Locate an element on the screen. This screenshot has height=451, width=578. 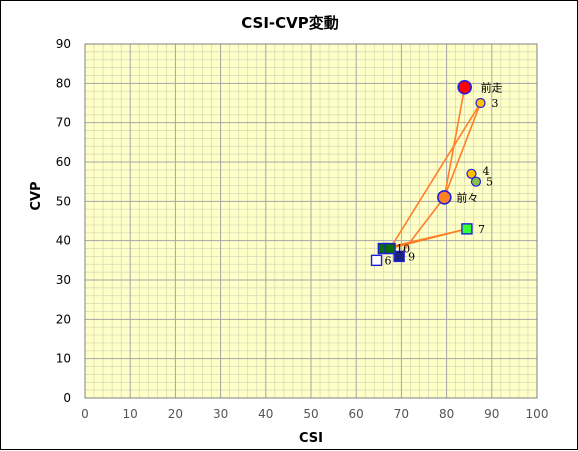
point-label-5: 5 is located at coordinates (489, 182).